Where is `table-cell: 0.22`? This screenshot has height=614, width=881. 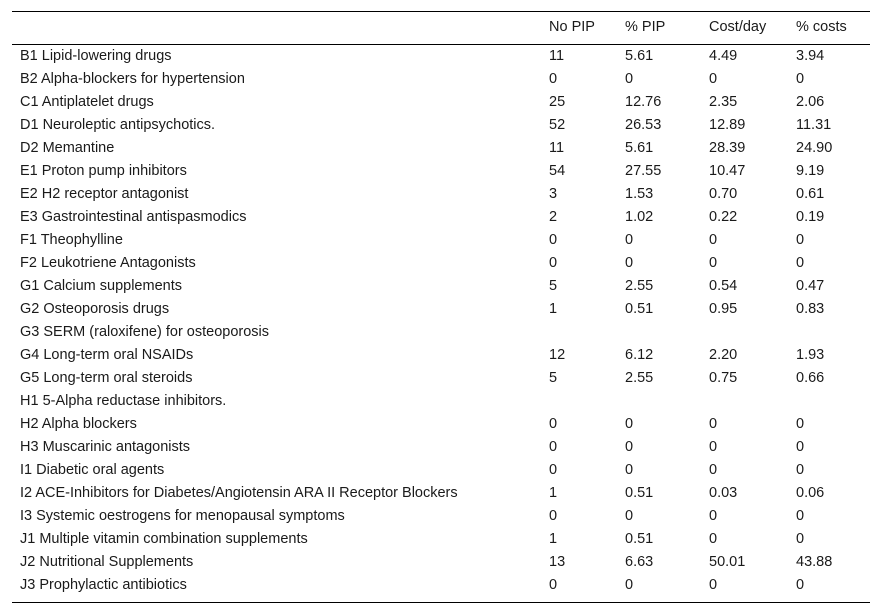
table-cell: 0.22 is located at coordinates (723, 217).